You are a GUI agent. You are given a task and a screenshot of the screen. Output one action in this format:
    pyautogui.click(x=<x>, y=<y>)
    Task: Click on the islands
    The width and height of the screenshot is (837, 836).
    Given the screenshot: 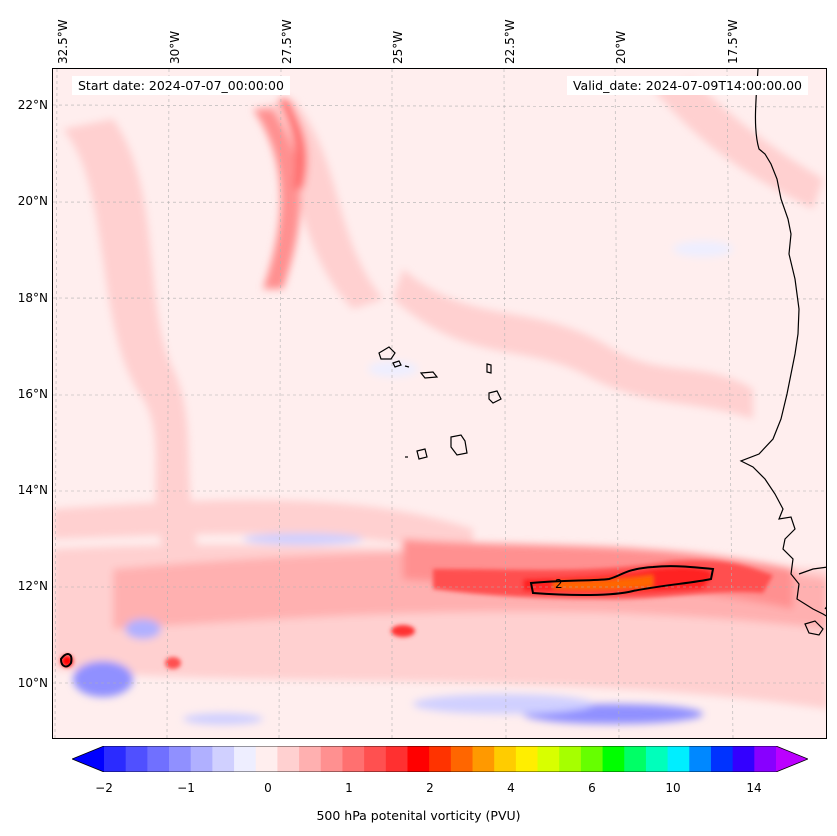 What is the action you would take?
    pyautogui.click(x=440, y=403)
    